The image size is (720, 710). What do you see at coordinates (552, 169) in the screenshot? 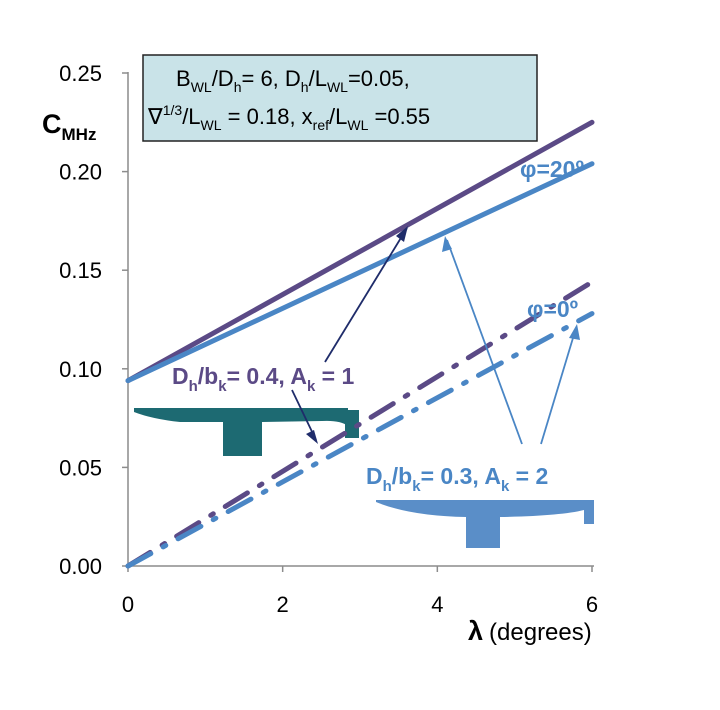
I see `phi20-label: φ=20º` at bounding box center [552, 169].